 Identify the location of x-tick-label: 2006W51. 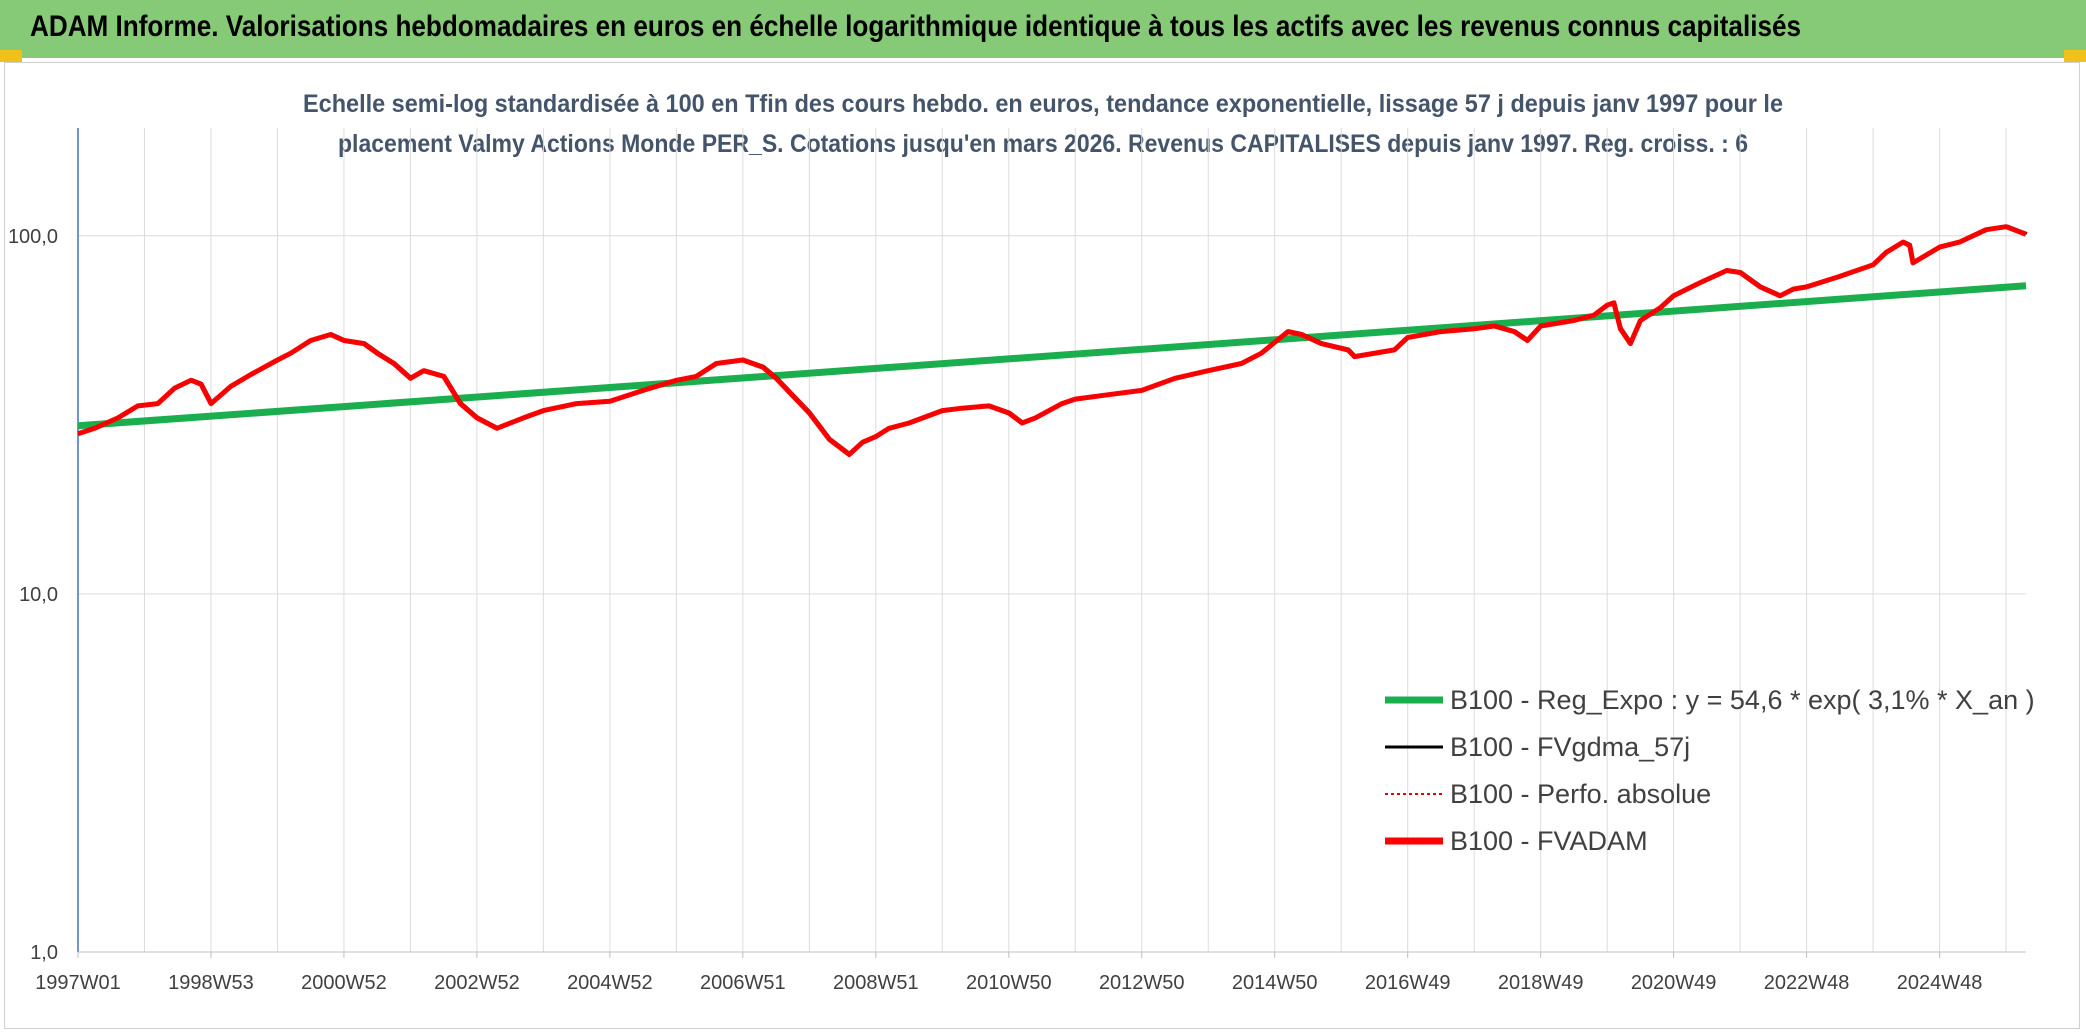
(743, 983).